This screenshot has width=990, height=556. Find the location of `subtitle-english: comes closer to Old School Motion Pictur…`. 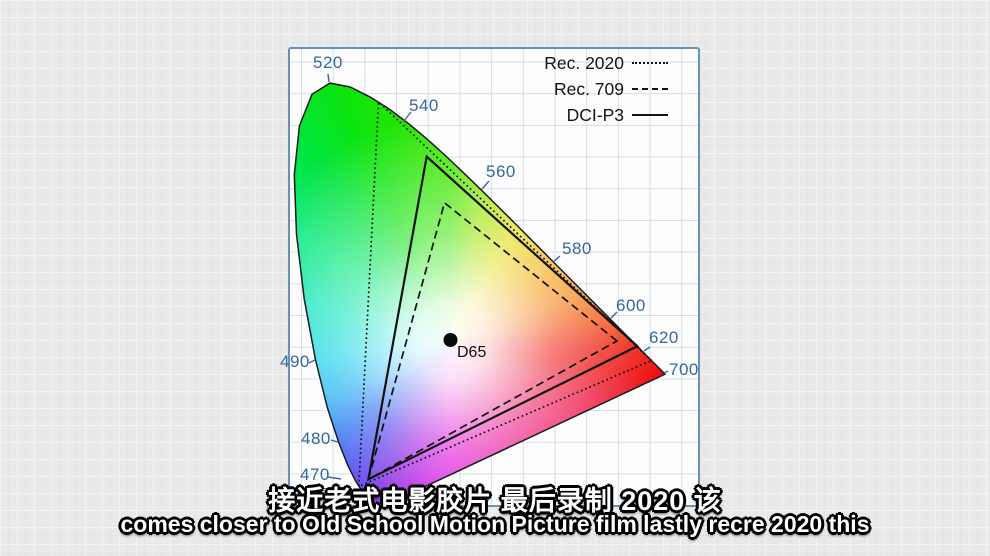

subtitle-english: comes closer to Old School Motion Pictur… is located at coordinates (495, 524).